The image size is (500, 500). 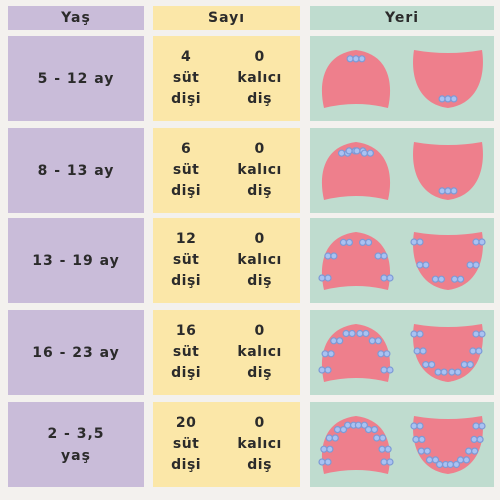 What do you see at coordinates (76, 444) in the screenshot?
I see `age-range: 2 - 3,5 yaş` at bounding box center [76, 444].